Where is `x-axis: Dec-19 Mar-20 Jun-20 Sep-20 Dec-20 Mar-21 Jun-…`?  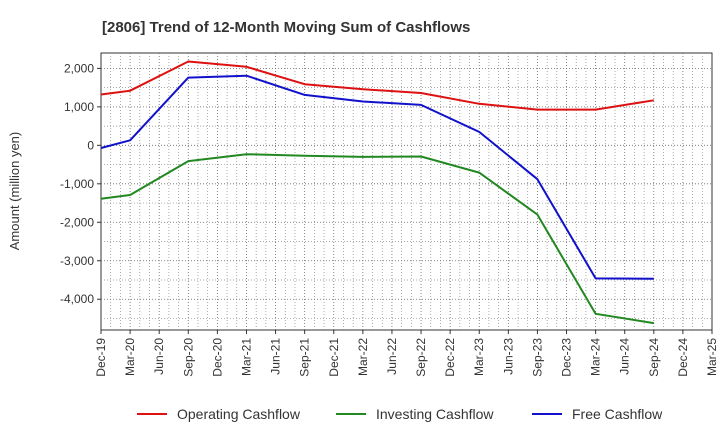
x-axis: Dec-19 Mar-20 Jun-20 Sep-20 Dec-20 Mar-21 Jun-… is located at coordinates (406, 353).